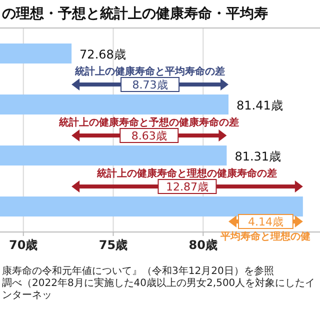  I want to click on data-label: 72.68歳, so click(103, 55).